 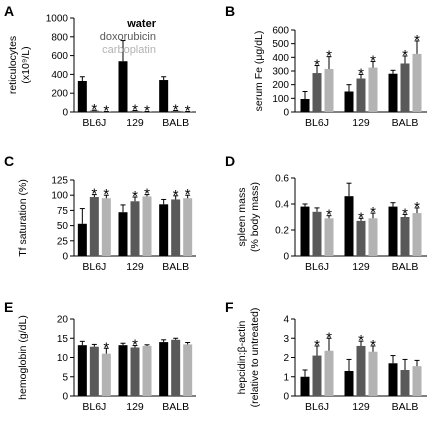 I want to click on y-axis-label: (% body mass), so click(x=255, y=217).